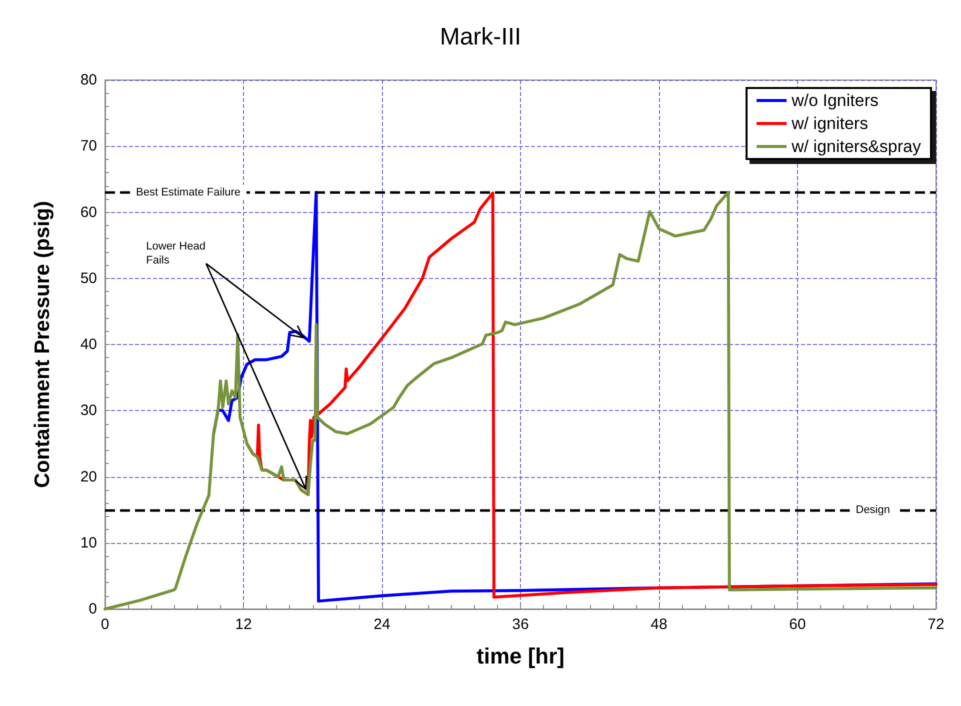  Describe the element at coordinates (659, 624) in the screenshot. I see `x-tick-label: 48` at that location.